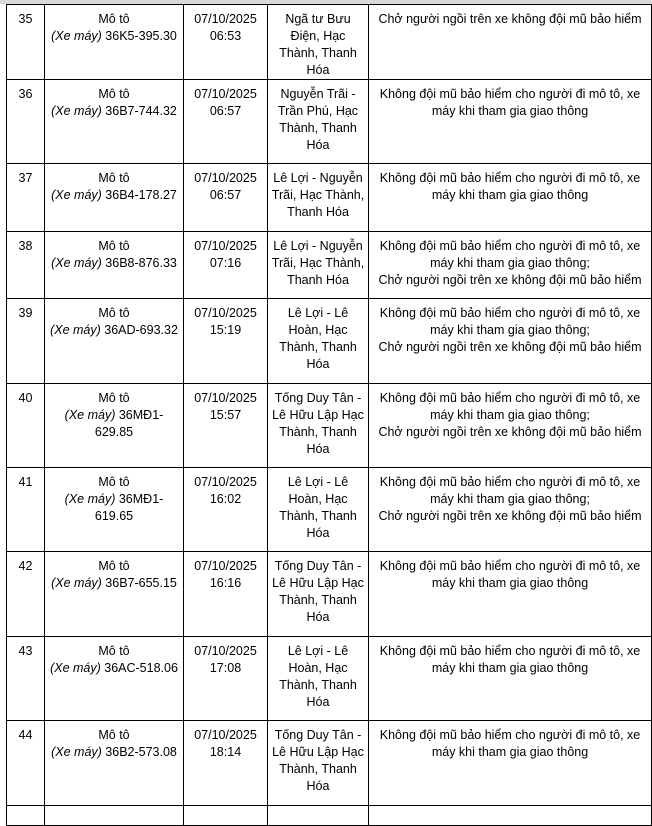 Image resolution: width=652 pixels, height=826 pixels. Describe the element at coordinates (141, 111) in the screenshot. I see `license-plate: 36B7-744.32` at that location.